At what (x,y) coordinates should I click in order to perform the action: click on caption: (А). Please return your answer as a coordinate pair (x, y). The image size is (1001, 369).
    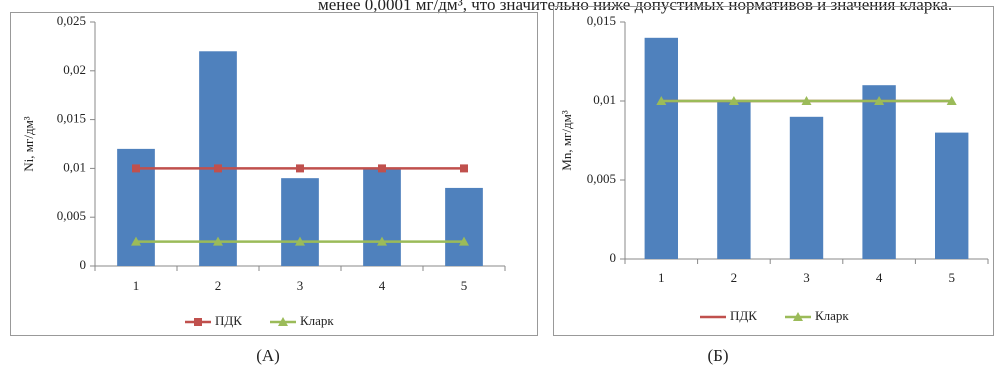
    Looking at the image, I should click on (268, 355).